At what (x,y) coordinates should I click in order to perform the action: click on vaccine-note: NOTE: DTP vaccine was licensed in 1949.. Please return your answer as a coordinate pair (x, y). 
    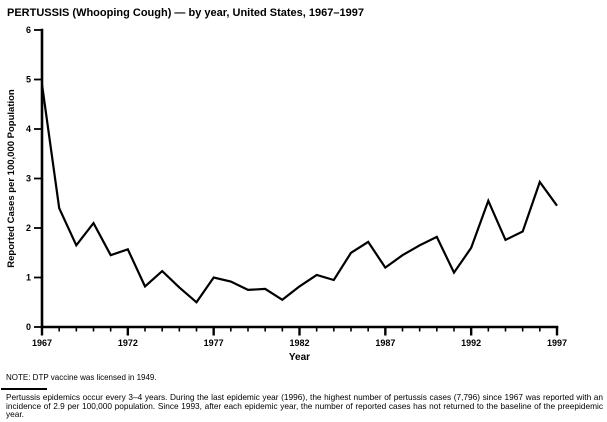
    Looking at the image, I should click on (81, 377).